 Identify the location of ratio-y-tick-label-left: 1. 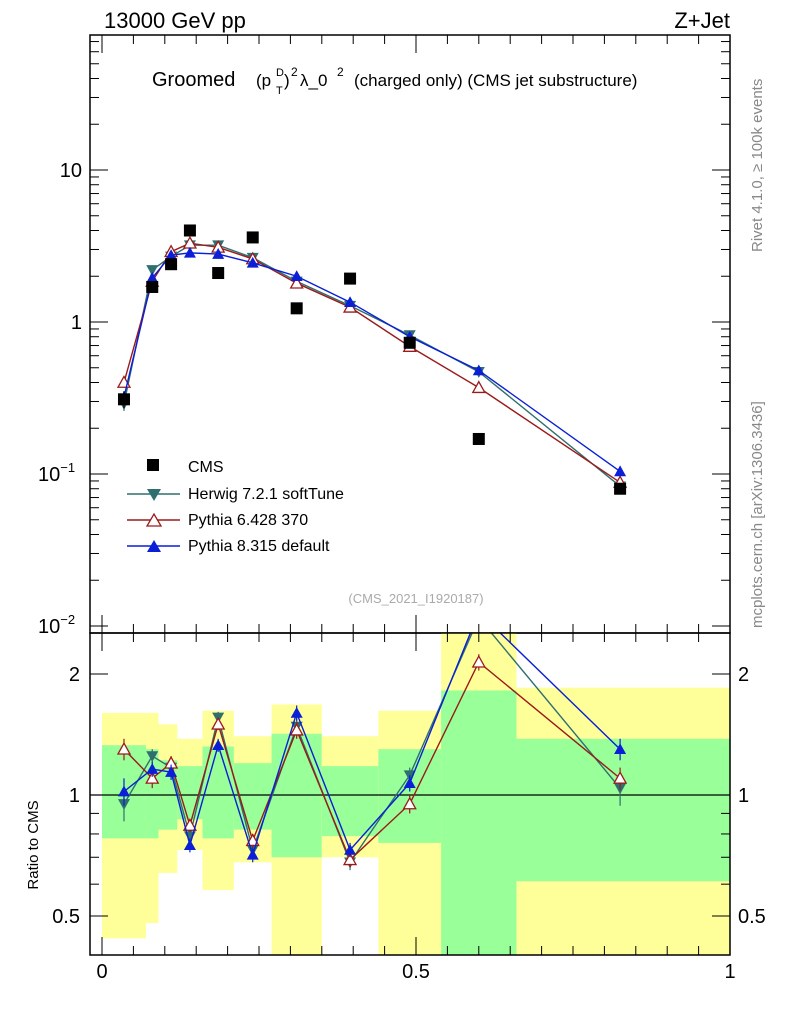
(74, 796).